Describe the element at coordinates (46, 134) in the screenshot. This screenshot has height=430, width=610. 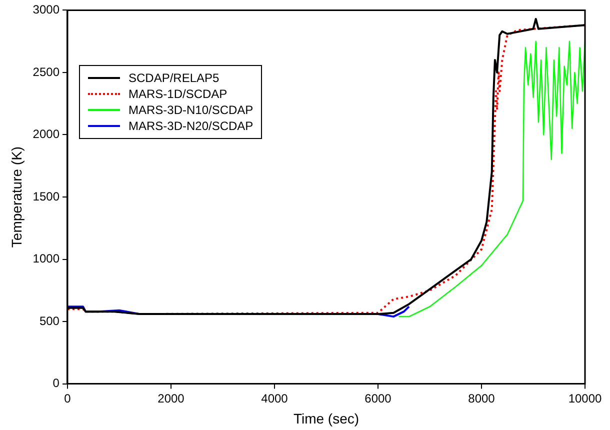
I see `y-tick-label: 2000` at that location.